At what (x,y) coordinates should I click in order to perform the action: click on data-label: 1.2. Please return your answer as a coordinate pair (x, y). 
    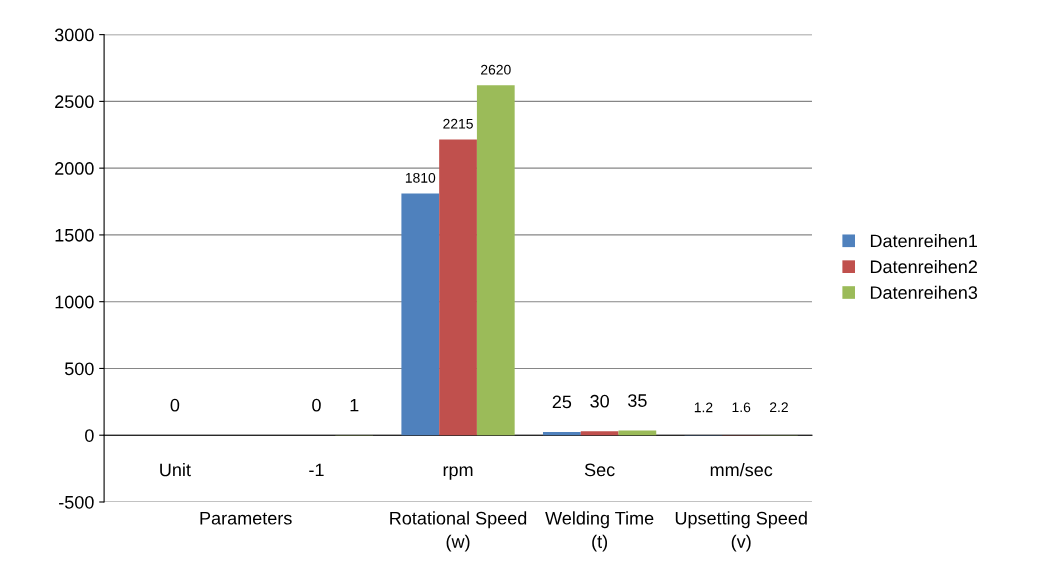
    Looking at the image, I should click on (703, 407).